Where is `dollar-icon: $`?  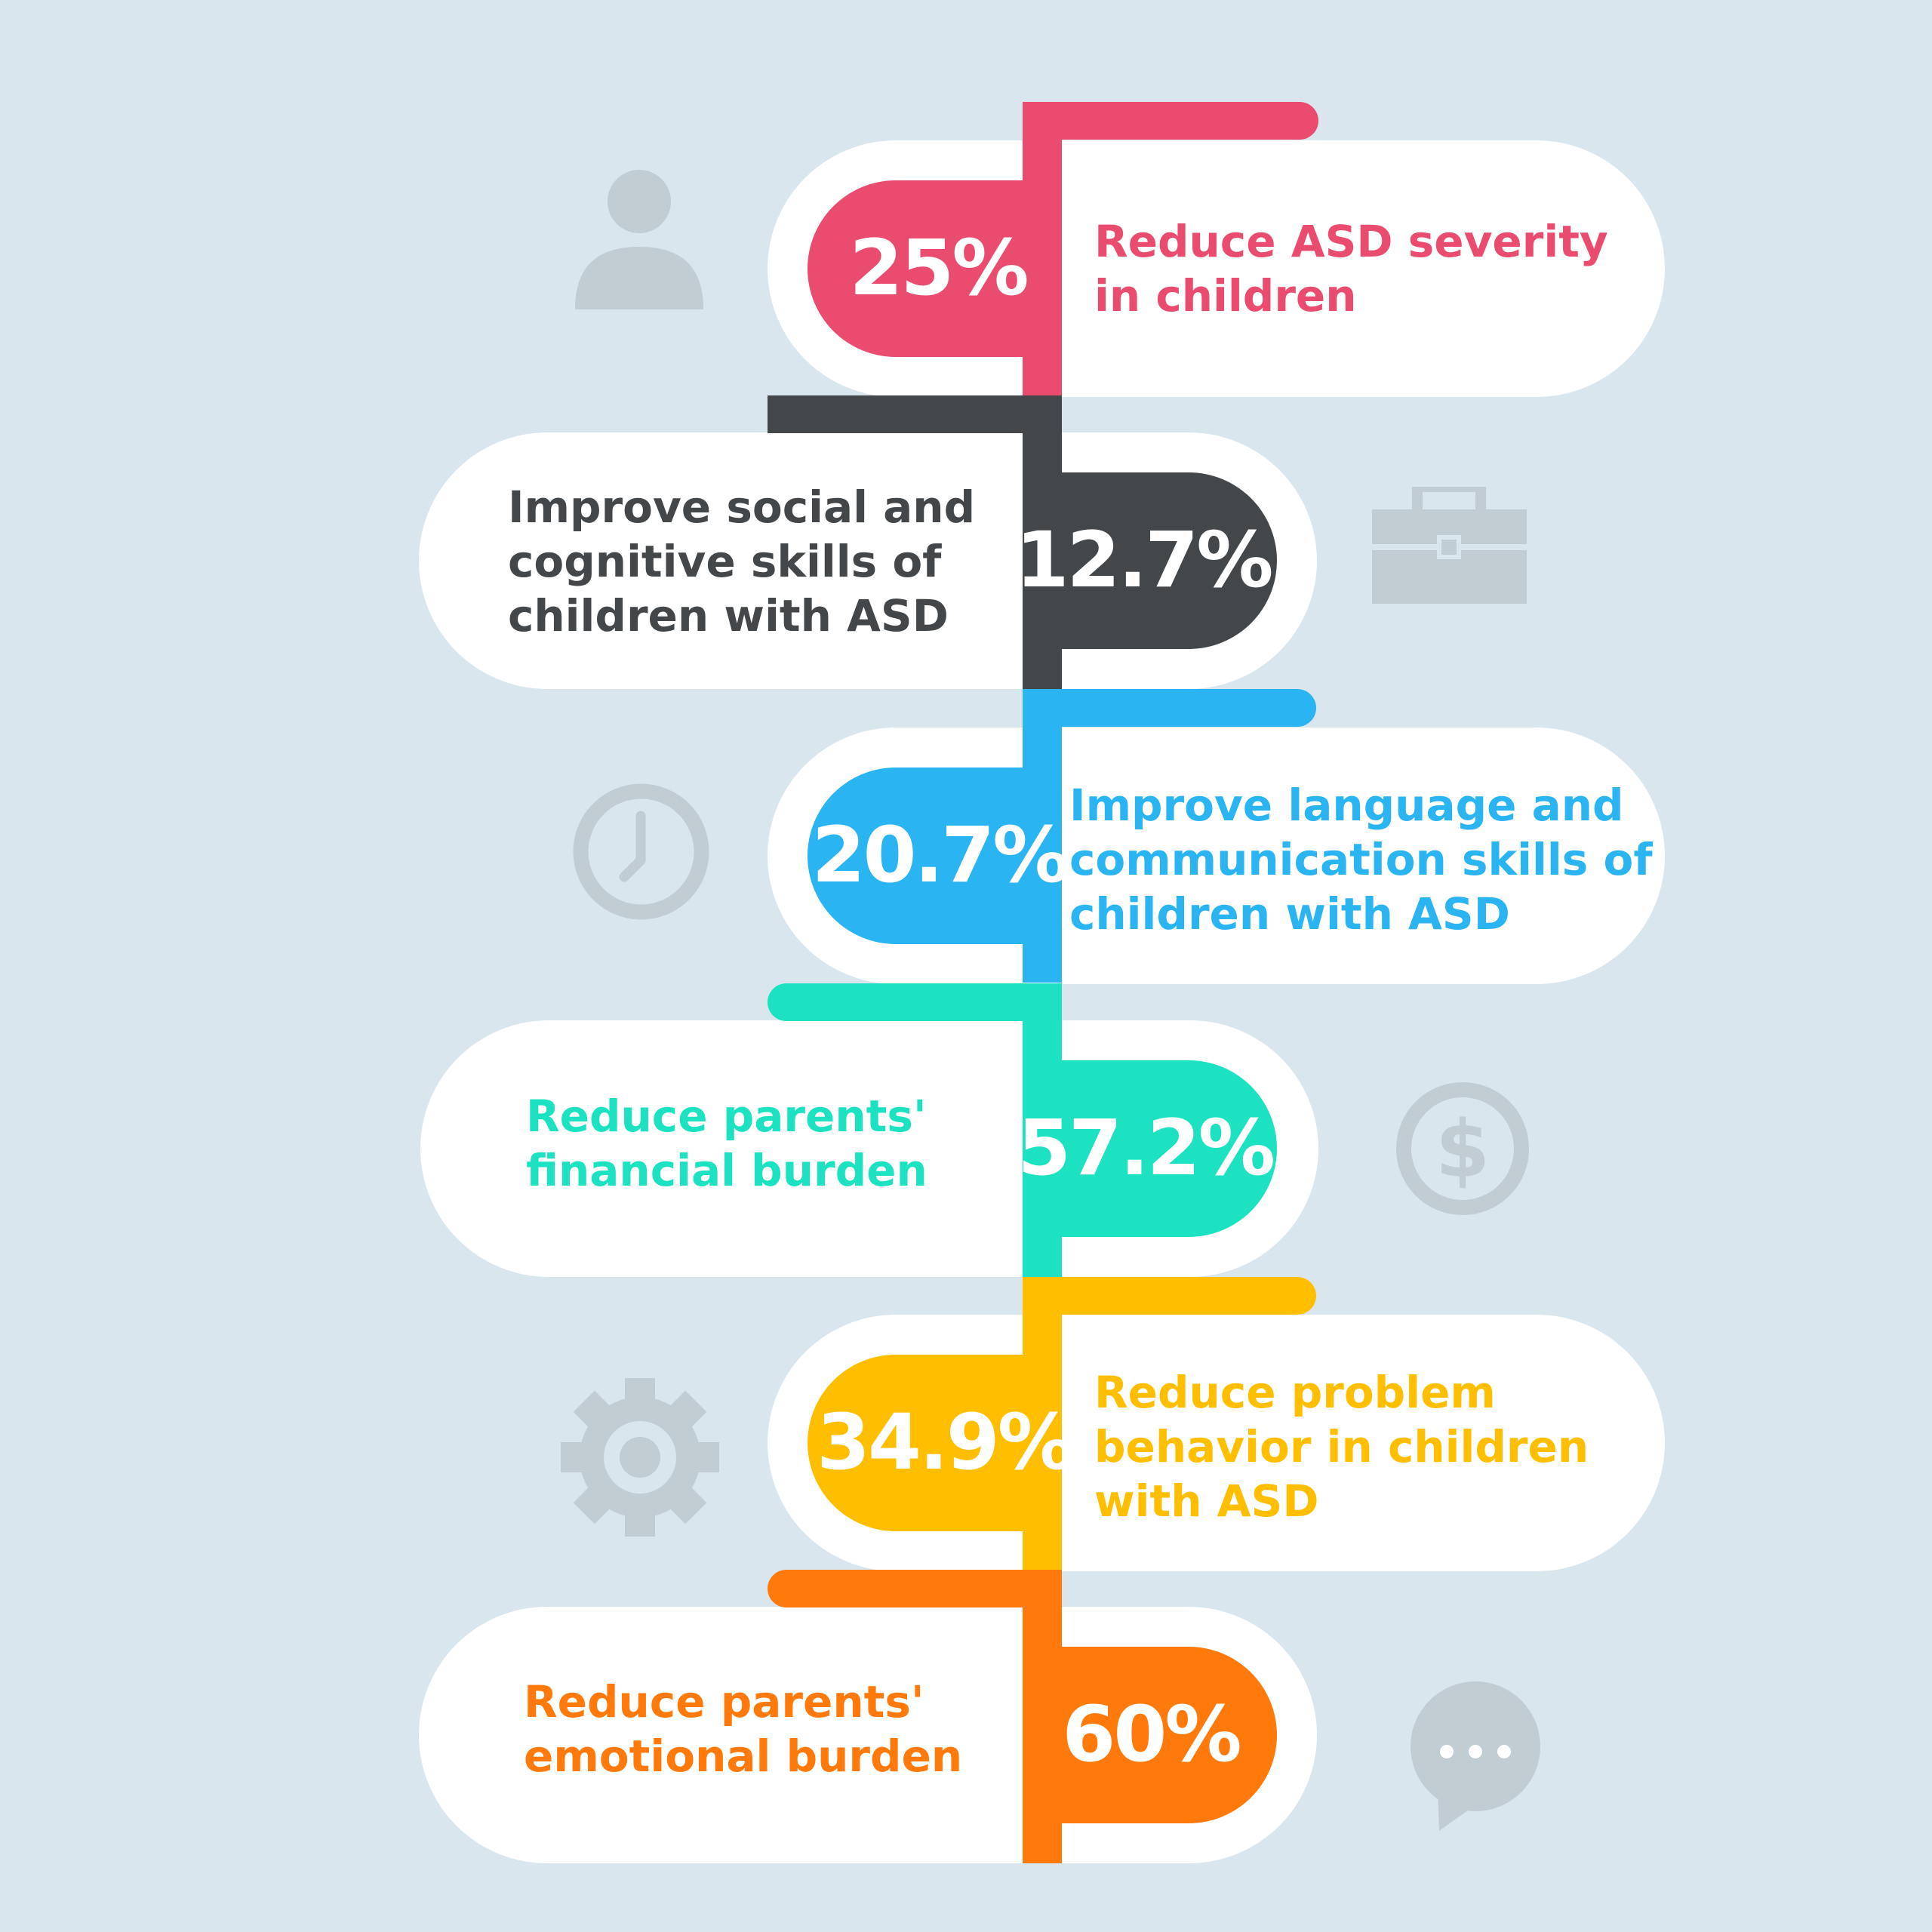 dollar-icon: $ is located at coordinates (1462, 1148).